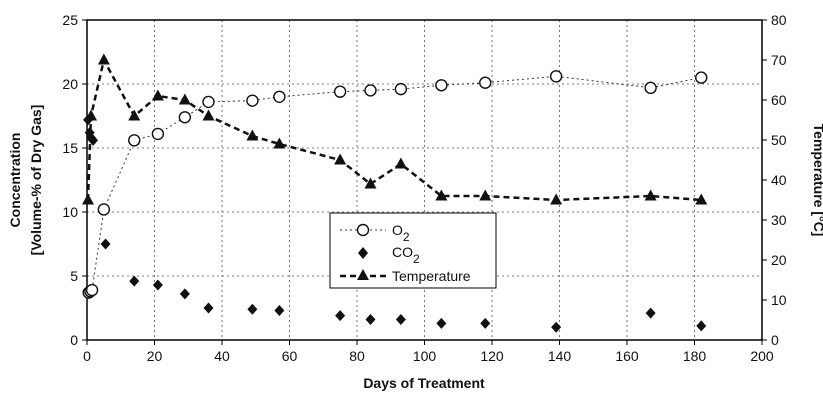 This screenshot has width=823, height=395. I want to click on x-tick-label-4: 80, so click(357, 356).